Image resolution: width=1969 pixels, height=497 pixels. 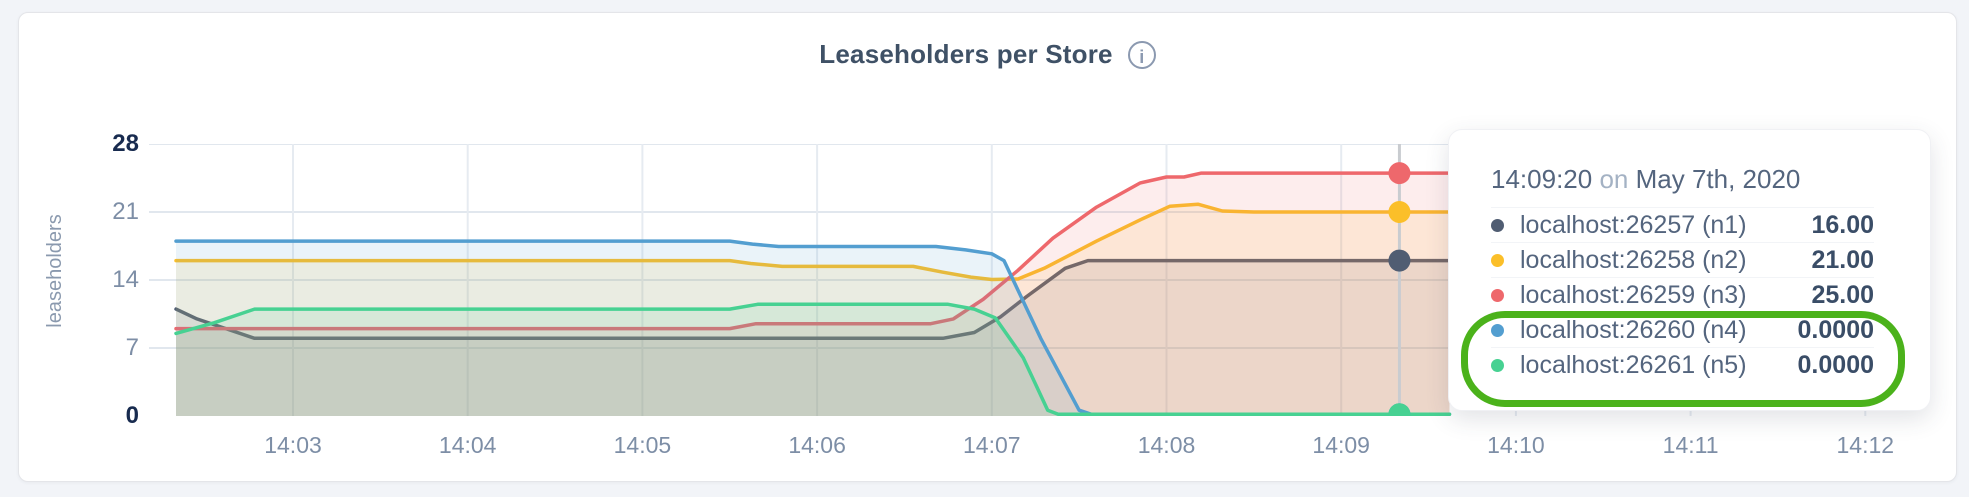 I want to click on tooltip-conjunction: on, so click(x=1614, y=179).